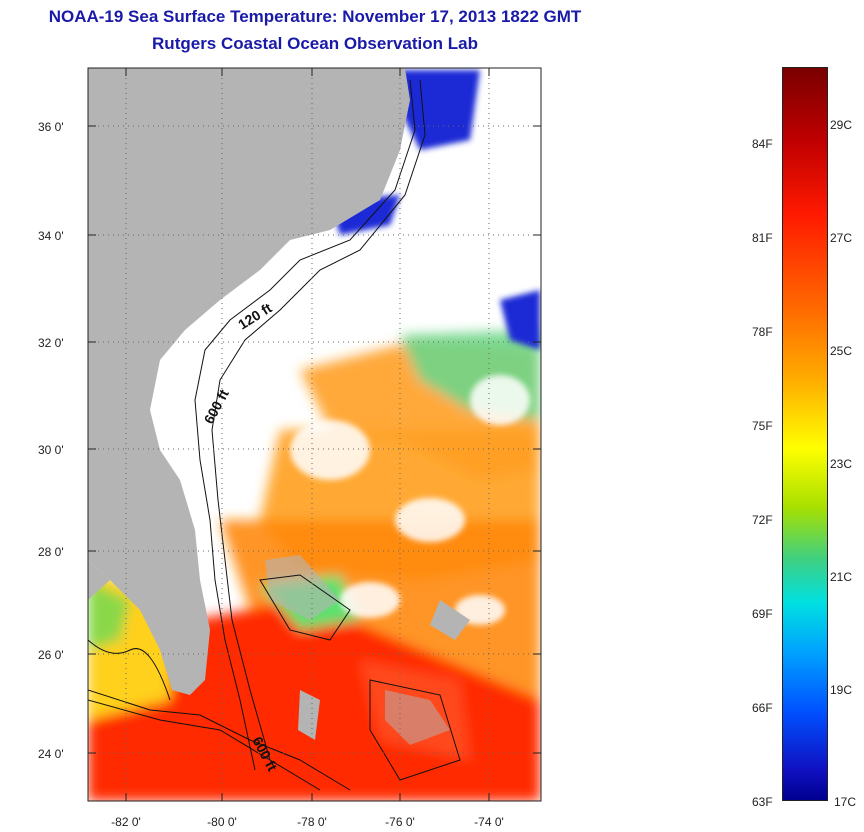  I want to click on colorbar-f-66: 66F, so click(762, 708).